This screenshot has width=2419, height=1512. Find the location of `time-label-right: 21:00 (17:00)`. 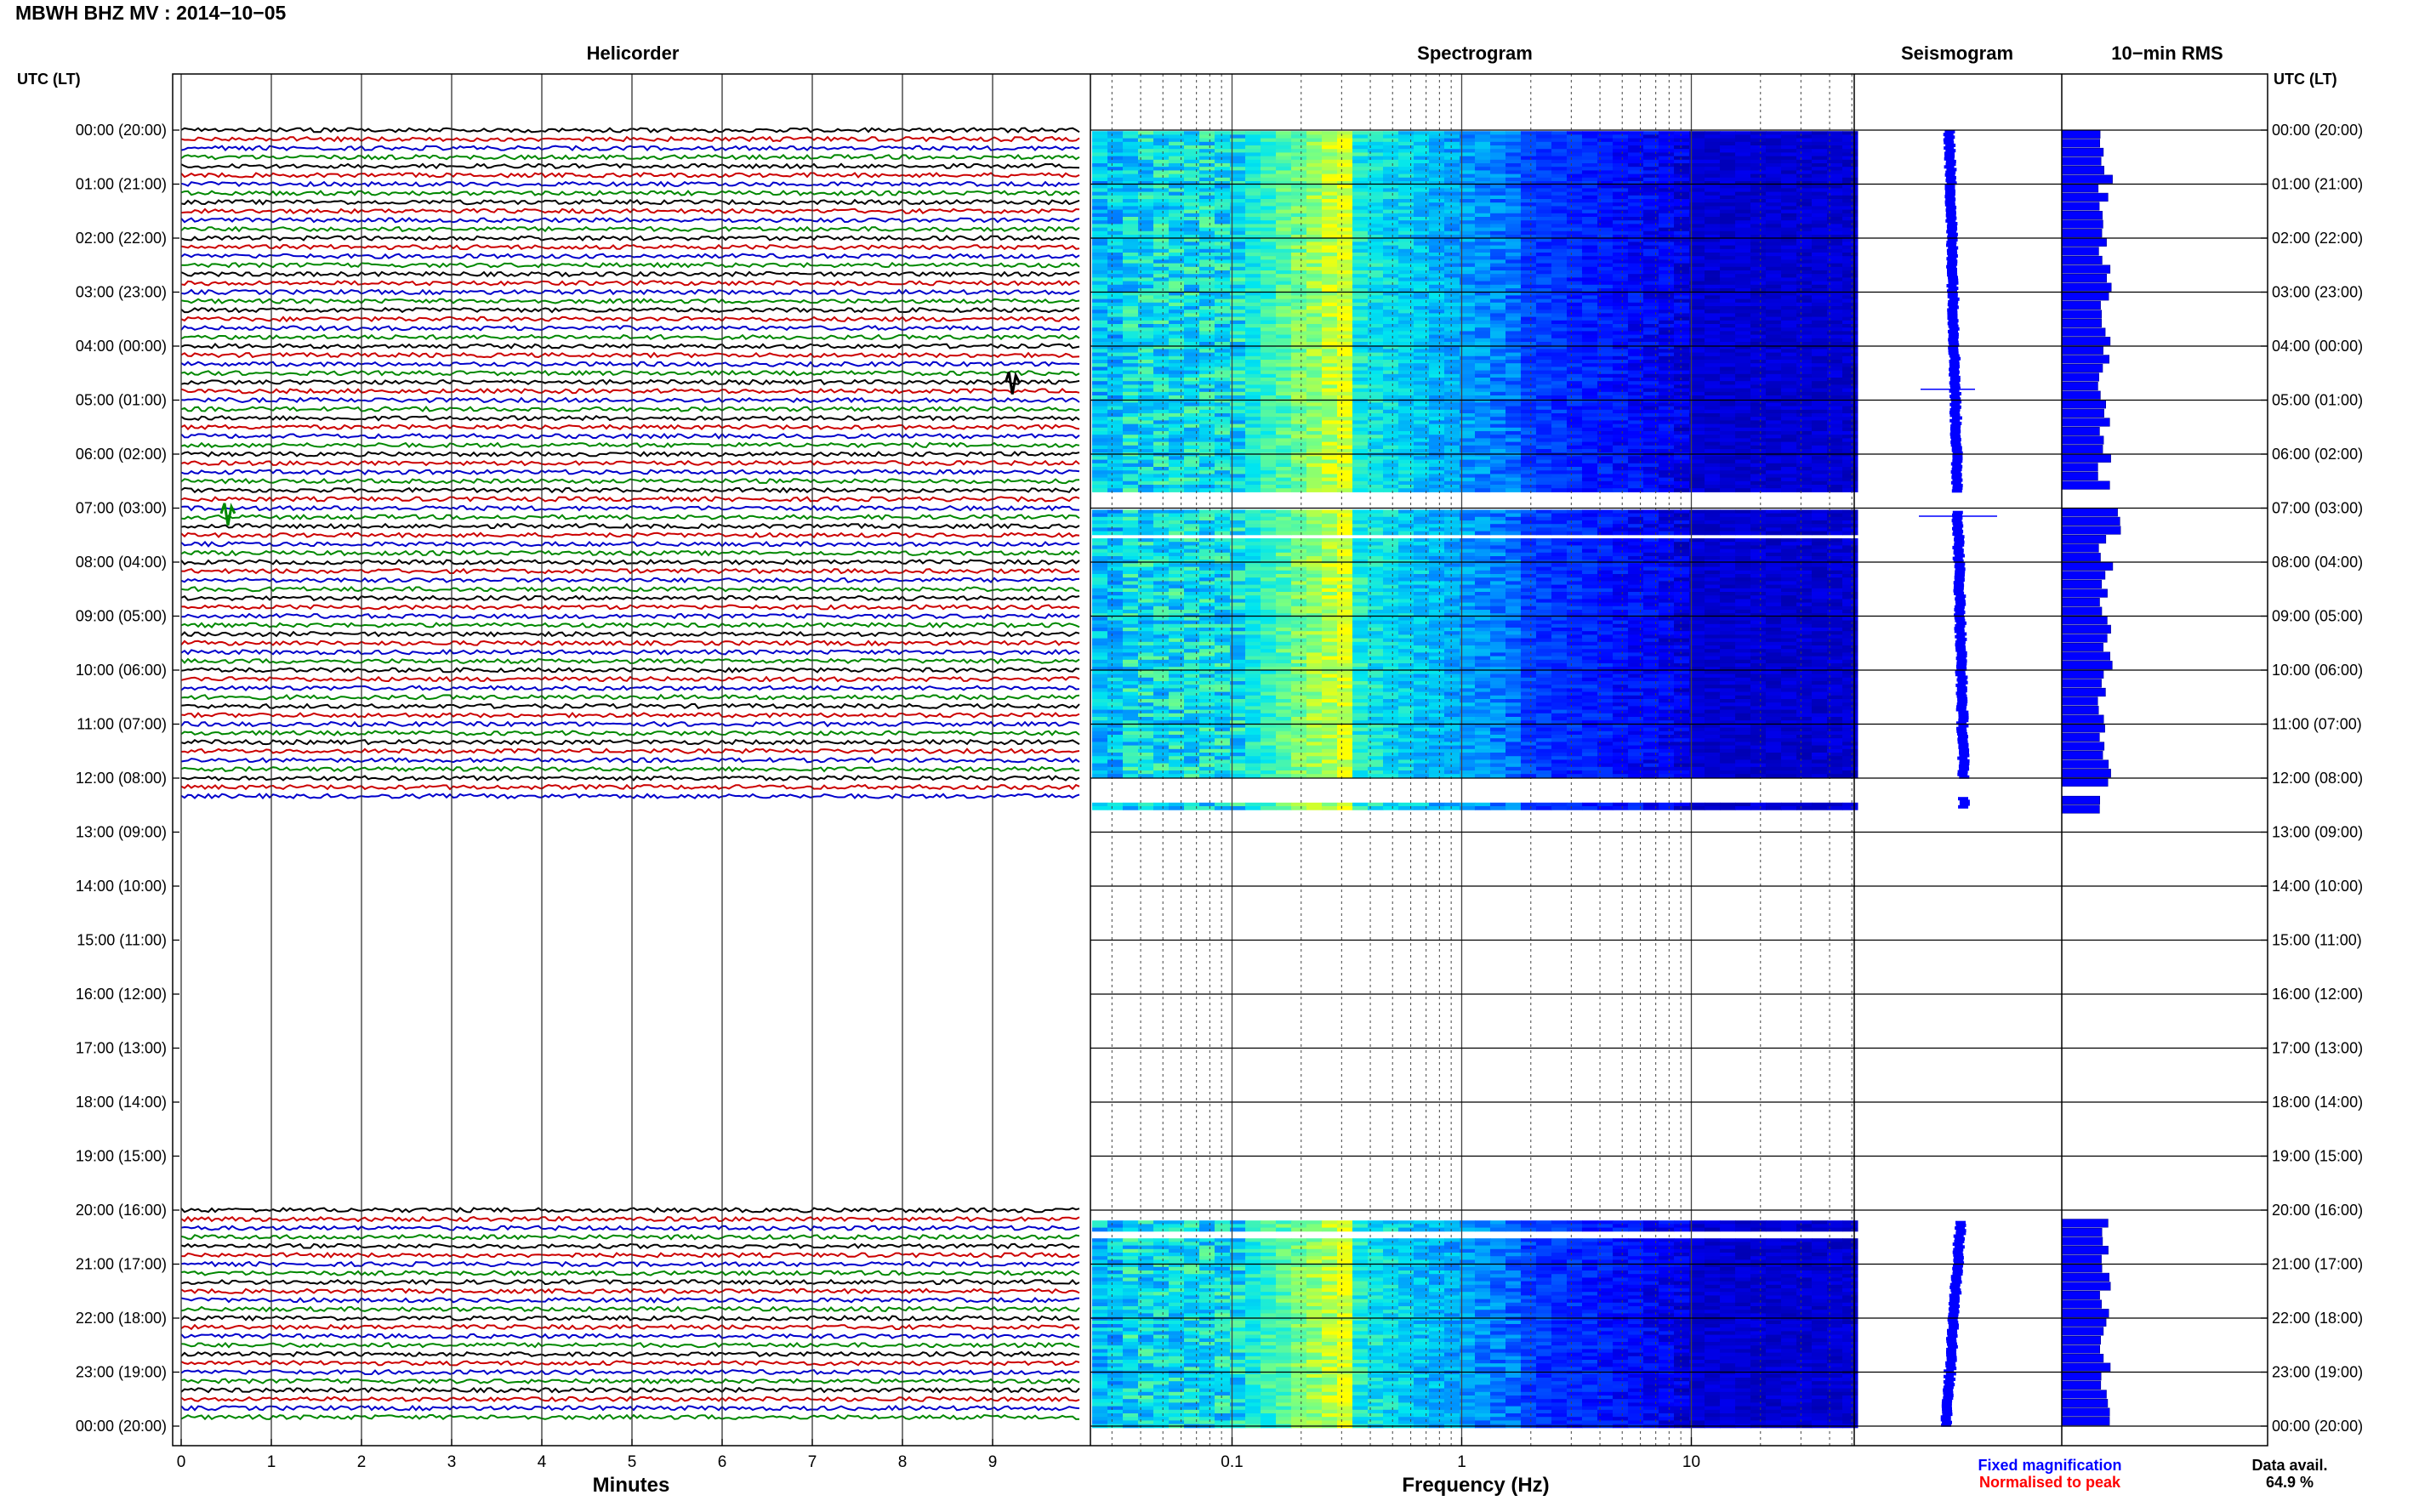

time-label-right: 21:00 (17:00) is located at coordinates (2317, 1264).